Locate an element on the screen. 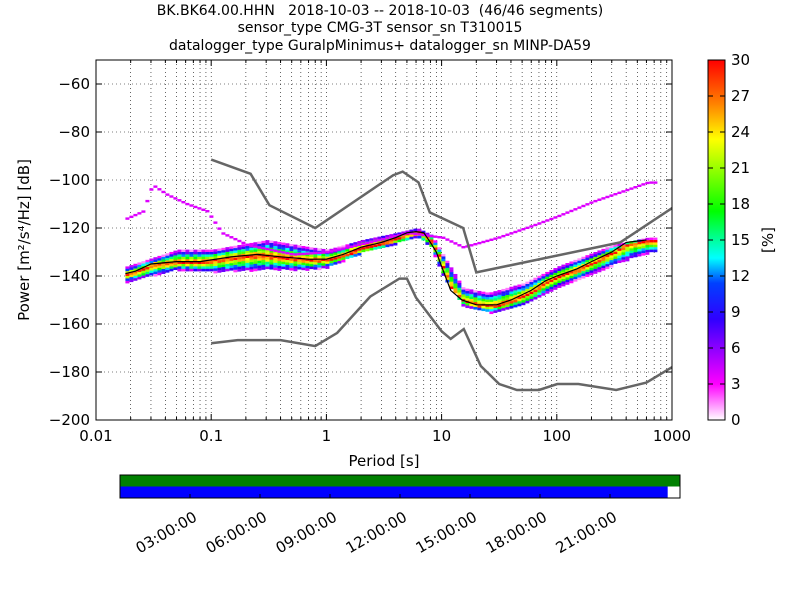 Image resolution: width=800 pixels, height=600 pixels. colorbar-tick-label: 6 is located at coordinates (736, 348).